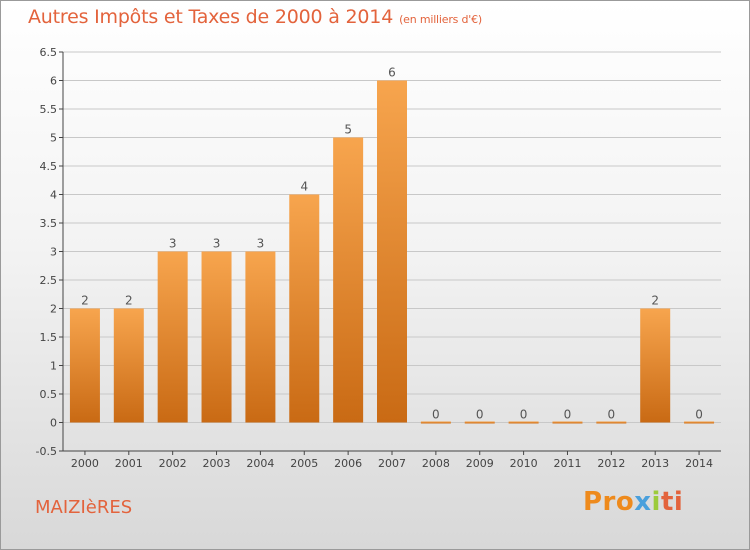 The image size is (750, 550). Describe the element at coordinates (567, 422) in the screenshot. I see `bar-2011` at that location.